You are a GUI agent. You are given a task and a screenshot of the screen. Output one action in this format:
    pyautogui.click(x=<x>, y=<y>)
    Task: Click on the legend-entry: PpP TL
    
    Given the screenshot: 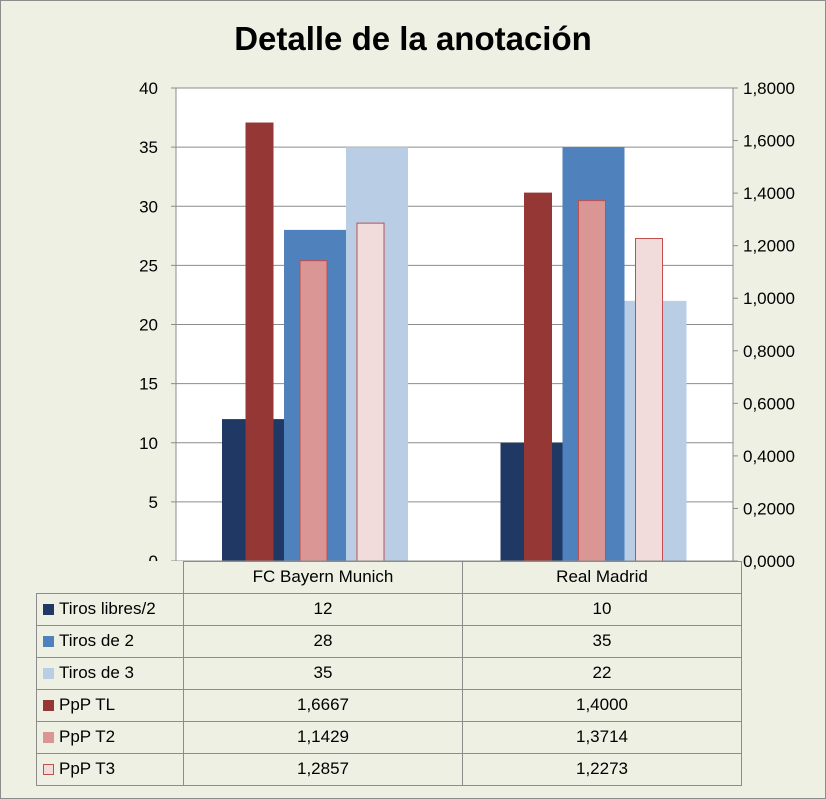 What is the action you would take?
    pyautogui.click(x=110, y=705)
    